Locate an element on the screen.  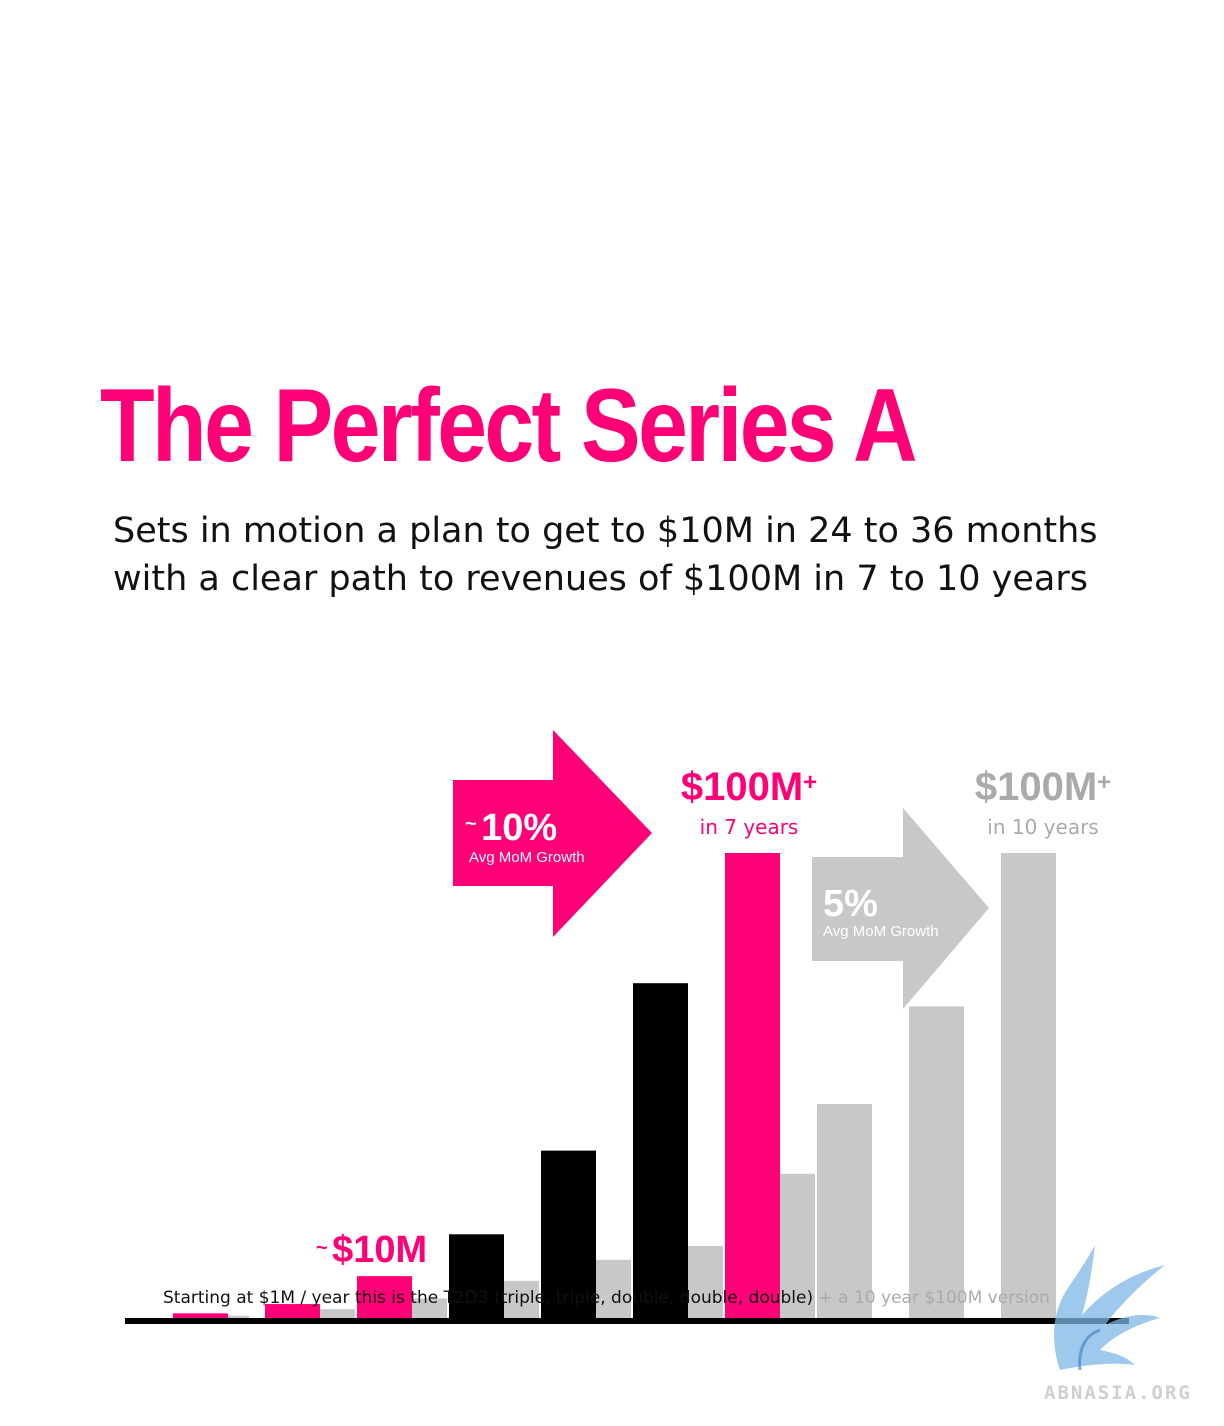
target-fast-caption: in 7 years is located at coordinates (749, 827).